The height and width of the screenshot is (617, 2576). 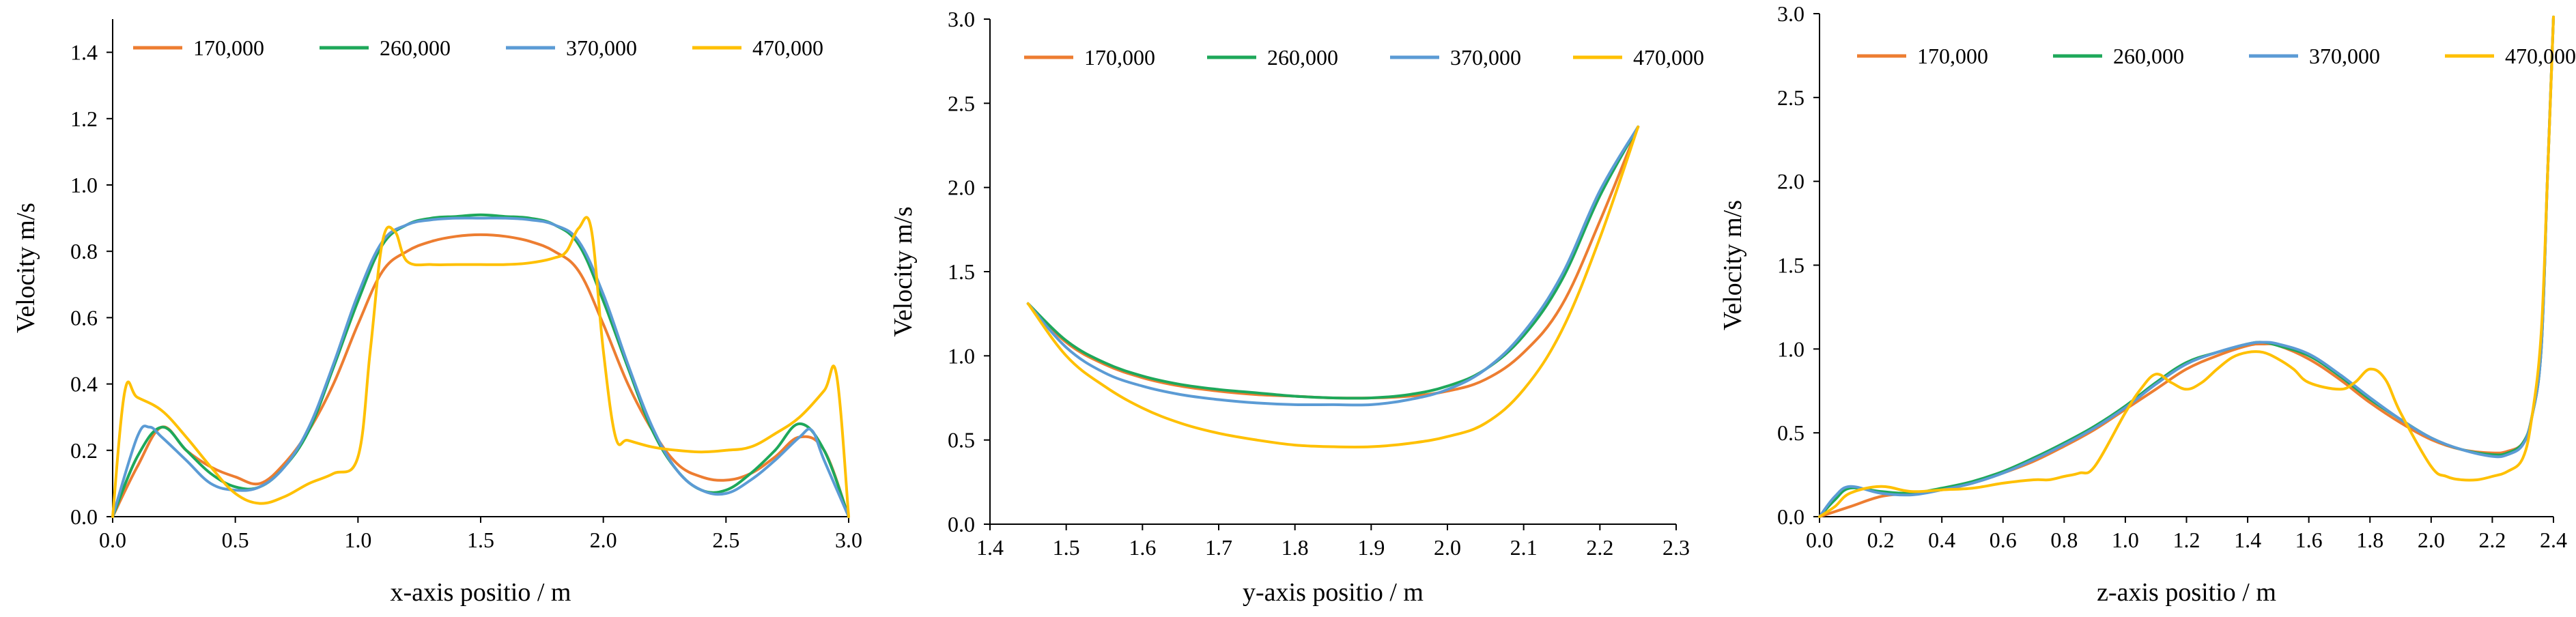 What do you see at coordinates (2186, 540) in the screenshot?
I see `x-tick-label: 1.2` at bounding box center [2186, 540].